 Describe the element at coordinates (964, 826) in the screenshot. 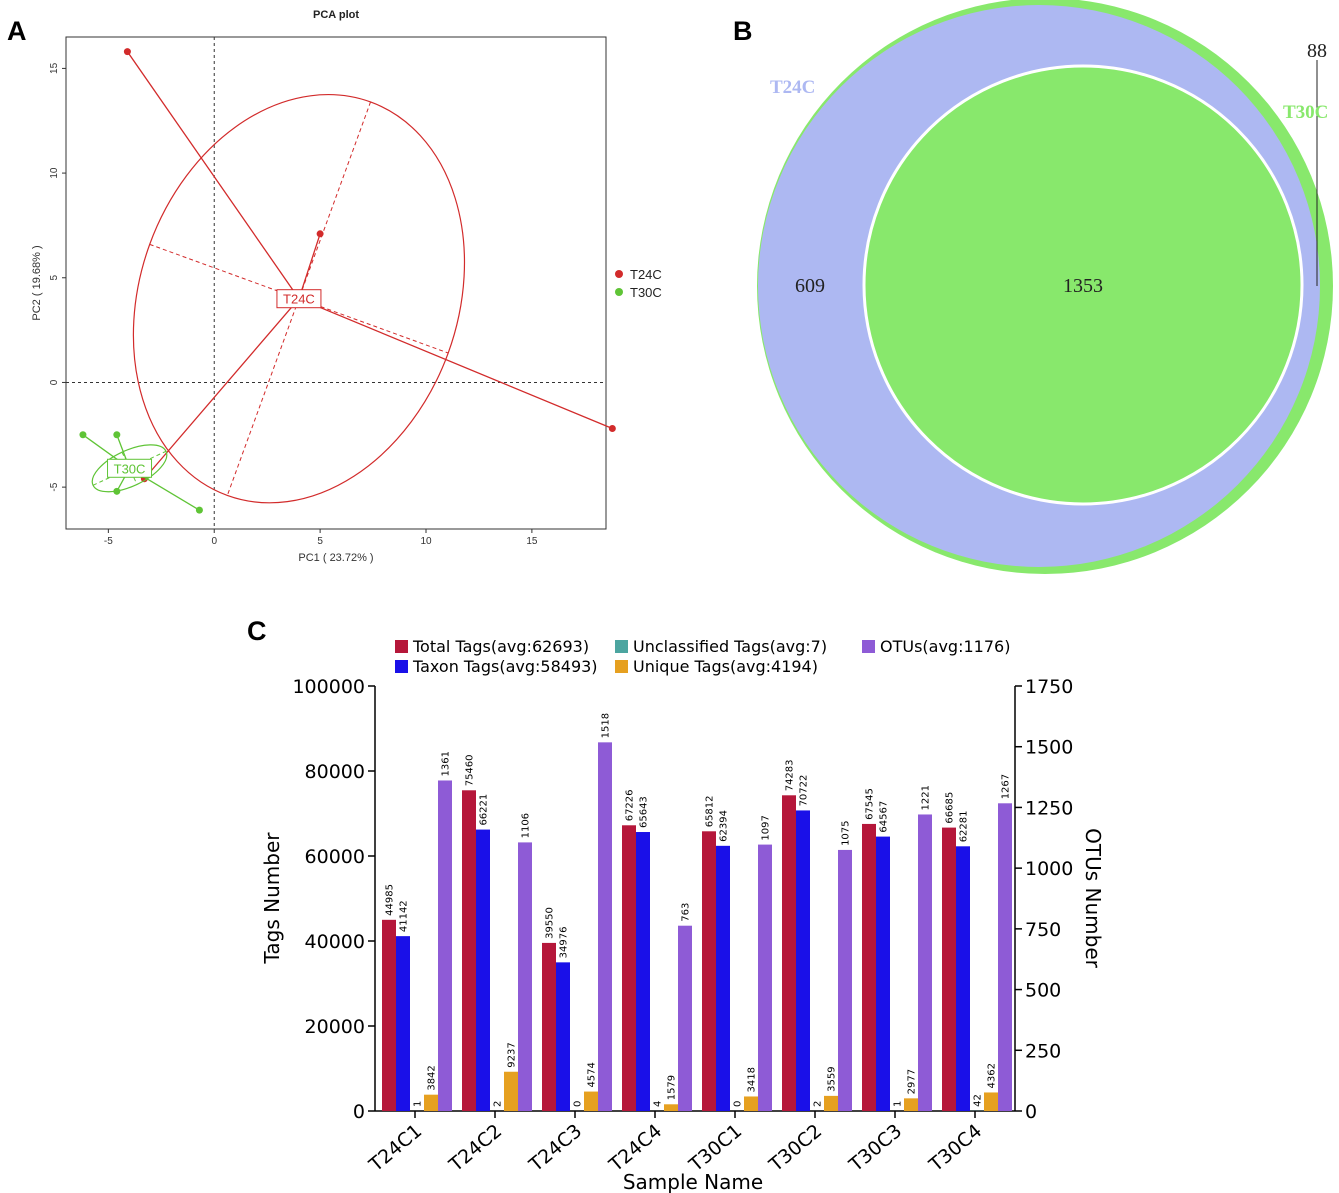

I see `bar-value-label: 62281` at that location.